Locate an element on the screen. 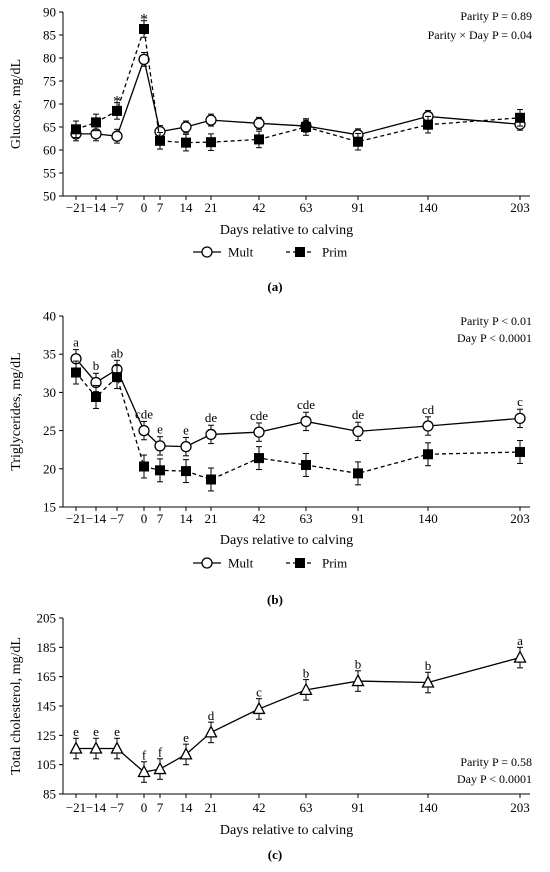 This screenshot has height=872, width=550. y-tick-label: 60 is located at coordinates (49, 150).